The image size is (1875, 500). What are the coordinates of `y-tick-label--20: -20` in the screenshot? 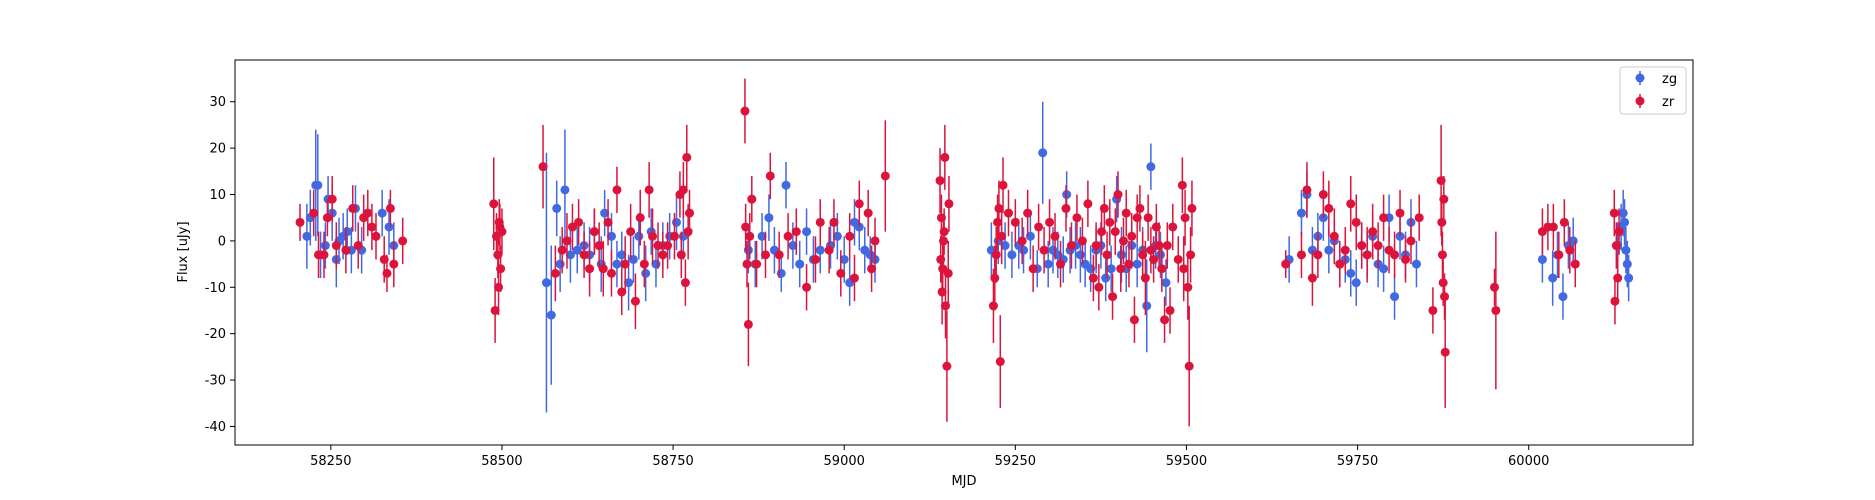 It's located at (215, 334).